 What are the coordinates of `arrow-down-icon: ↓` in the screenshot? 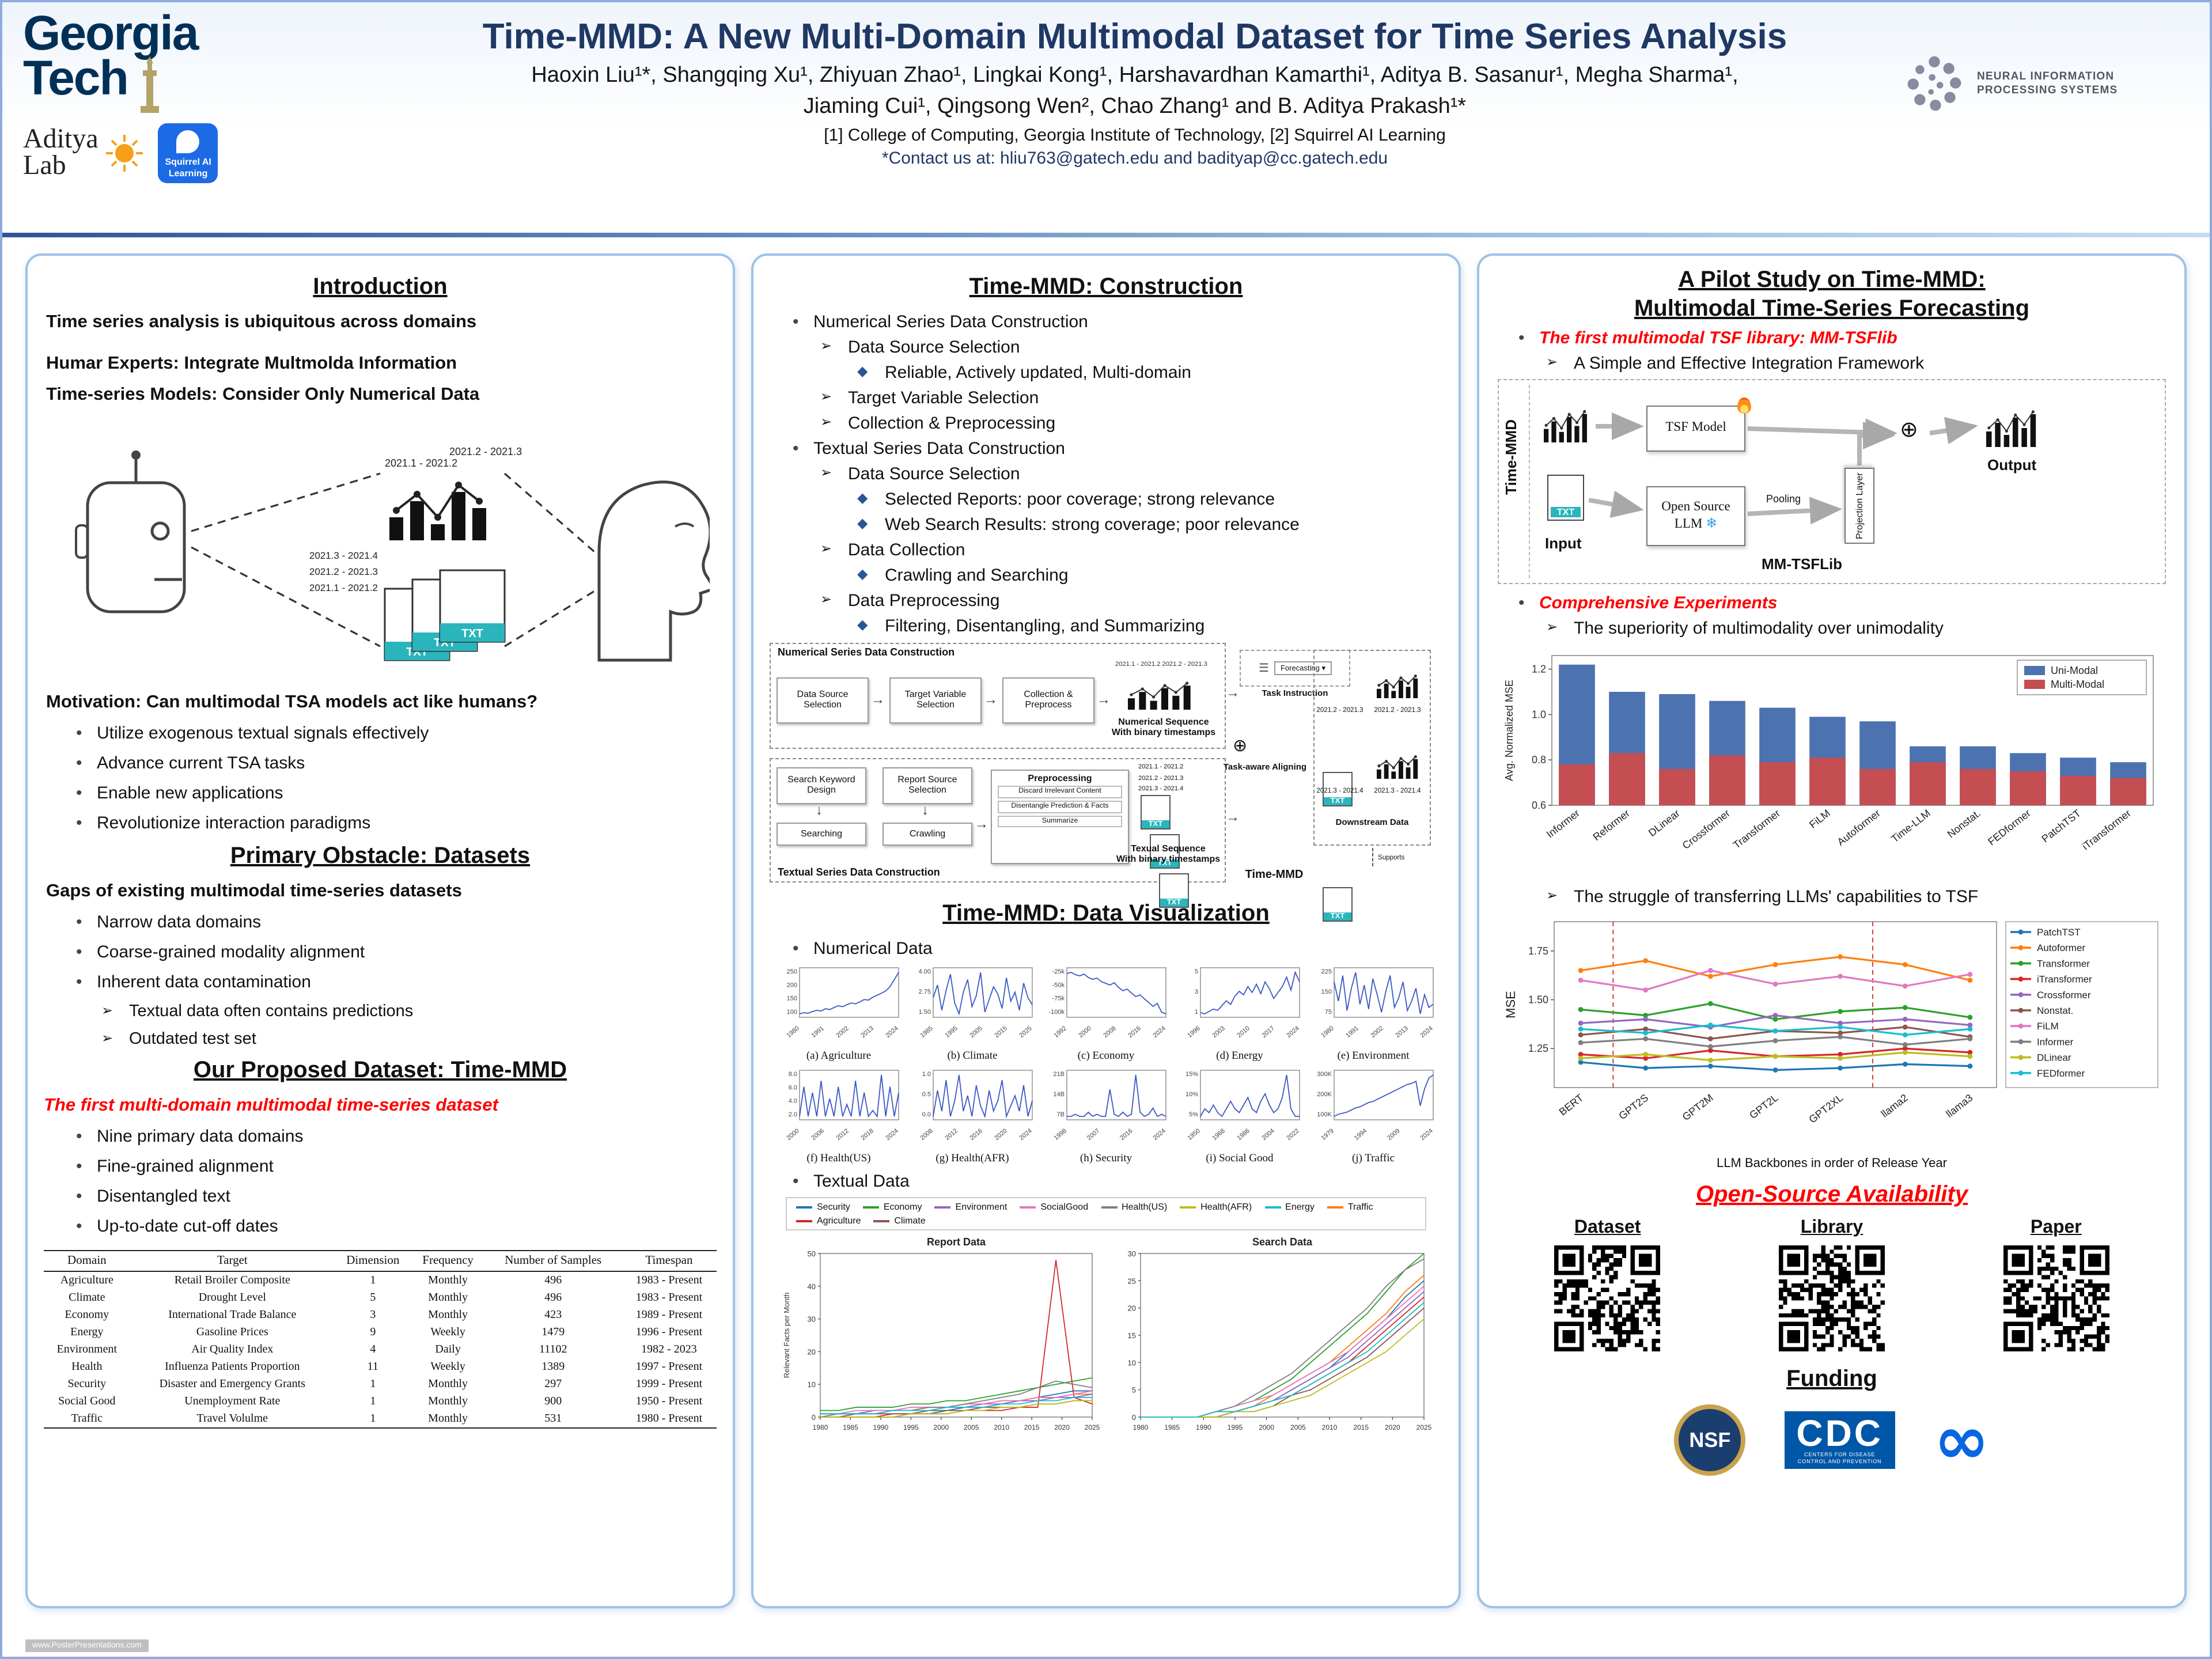 It's located at (925, 810).